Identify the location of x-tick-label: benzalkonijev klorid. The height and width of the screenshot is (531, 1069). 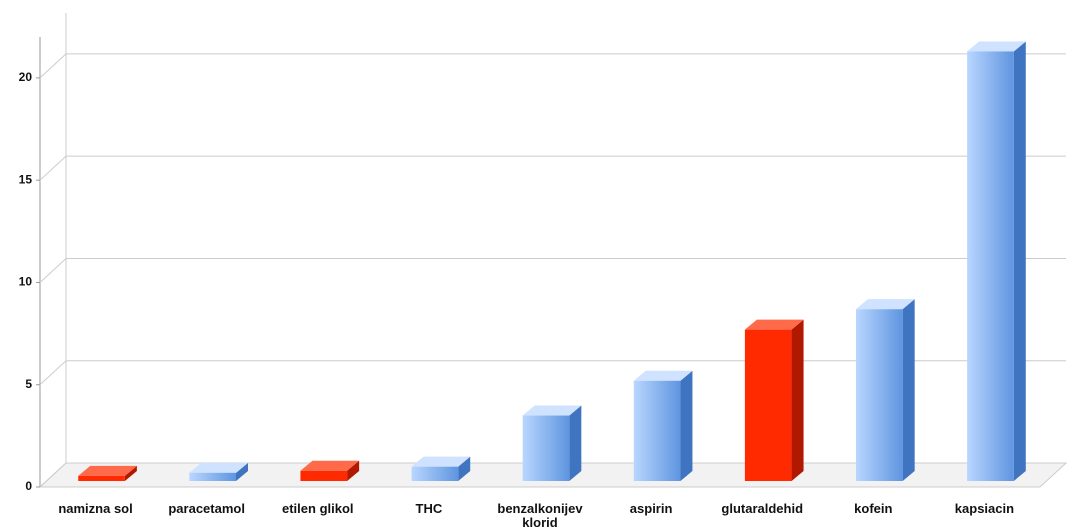
(540, 515).